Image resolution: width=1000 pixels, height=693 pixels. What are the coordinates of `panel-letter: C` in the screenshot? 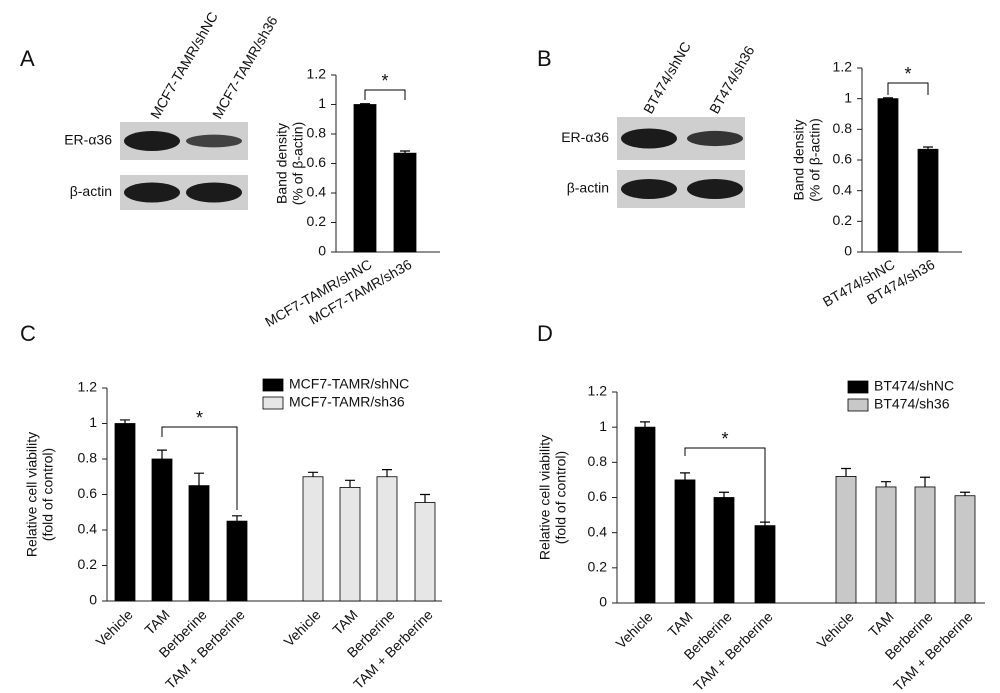 It's located at (28, 333).